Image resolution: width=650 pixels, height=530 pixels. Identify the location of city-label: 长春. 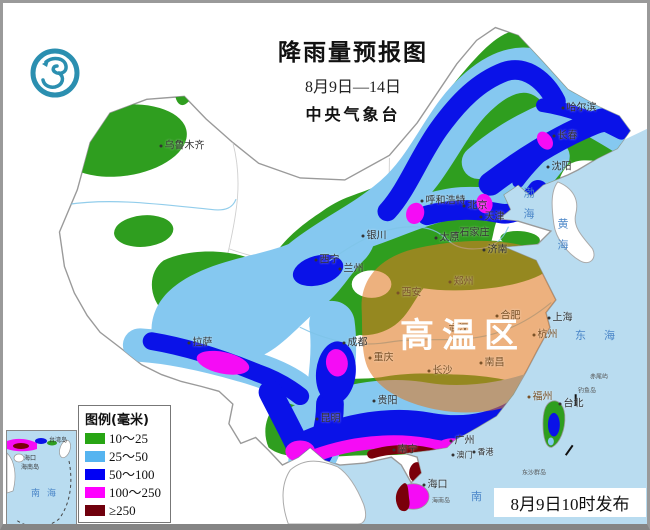
(565, 134).